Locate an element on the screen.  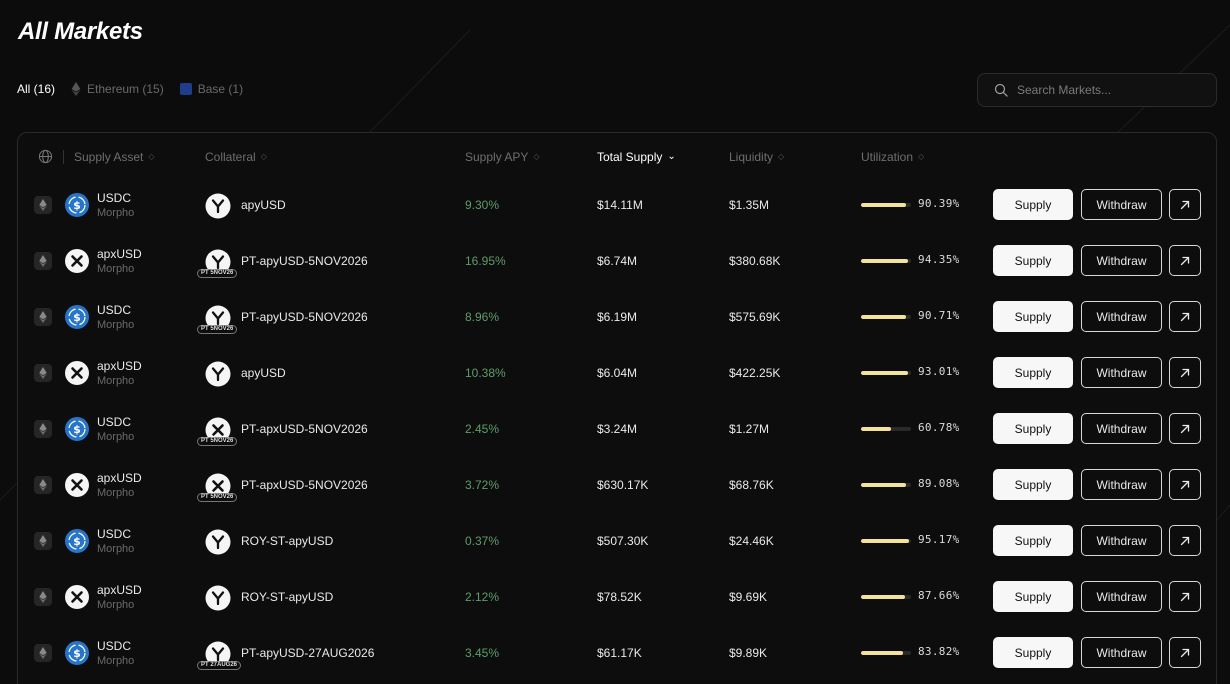
liquidity: $1.27M is located at coordinates (749, 429).